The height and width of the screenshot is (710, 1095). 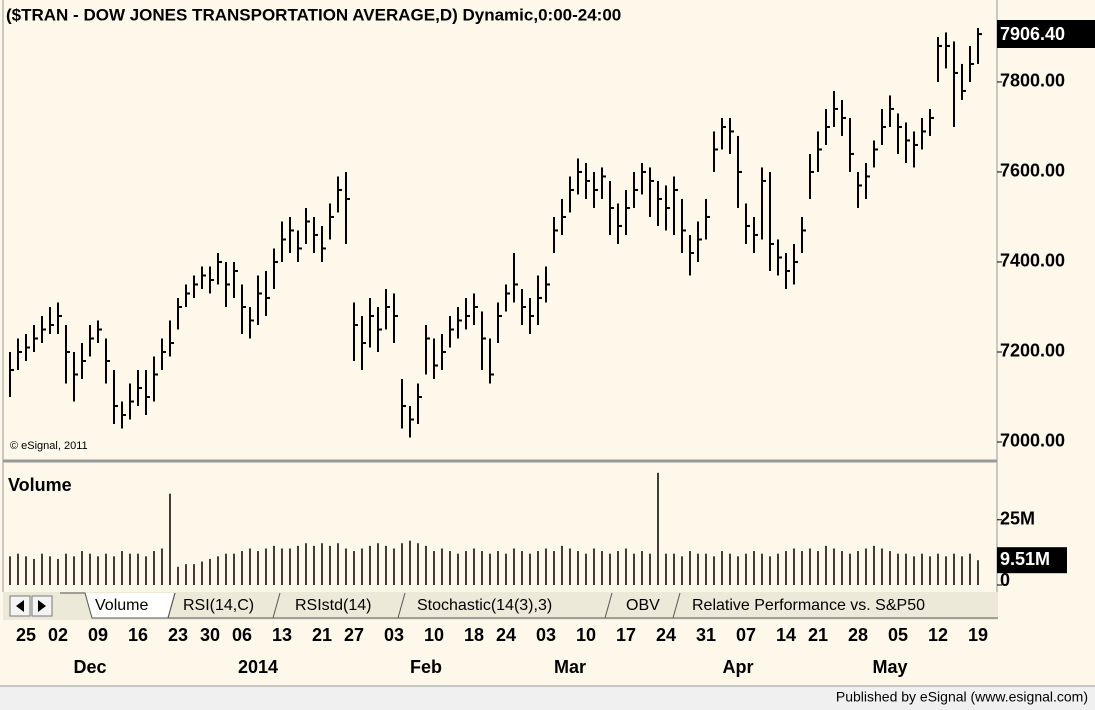 I want to click on y-tick-label: 7600.00, so click(x=1032, y=171).